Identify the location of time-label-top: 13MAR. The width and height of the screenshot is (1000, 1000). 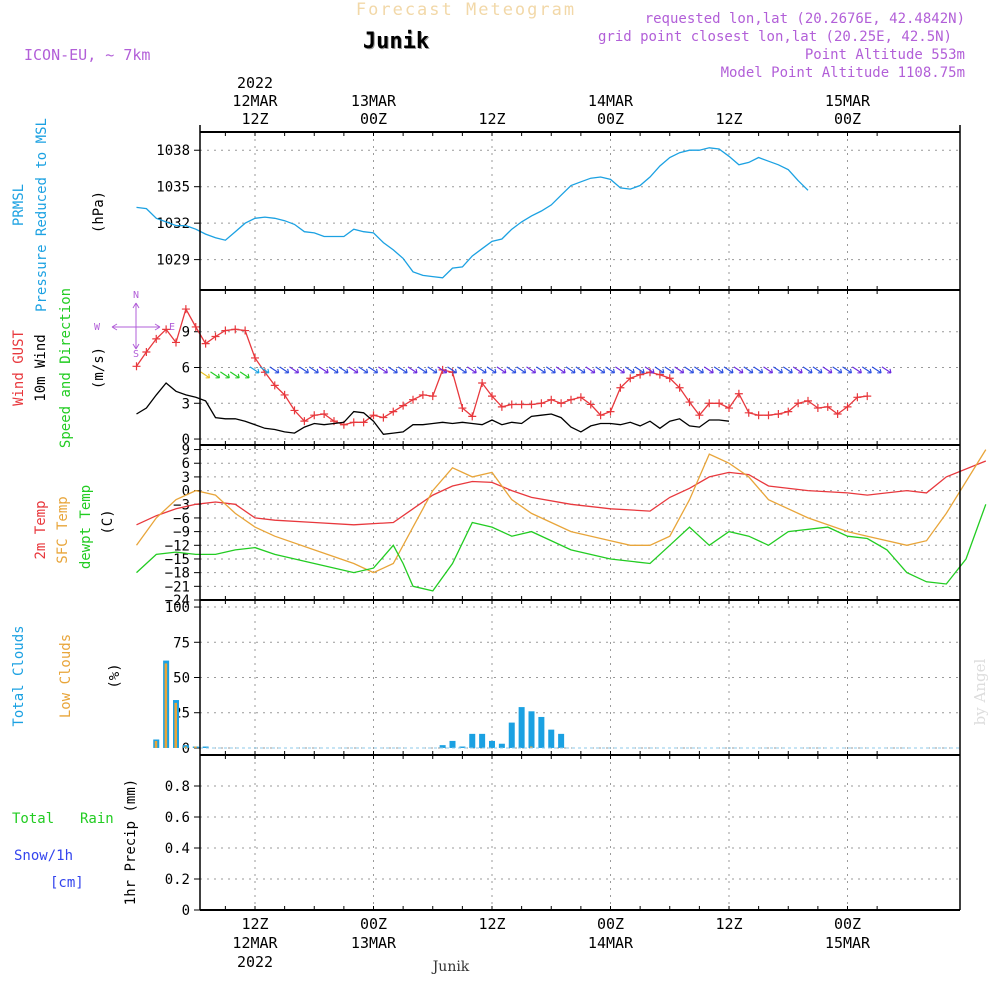
(374, 101).